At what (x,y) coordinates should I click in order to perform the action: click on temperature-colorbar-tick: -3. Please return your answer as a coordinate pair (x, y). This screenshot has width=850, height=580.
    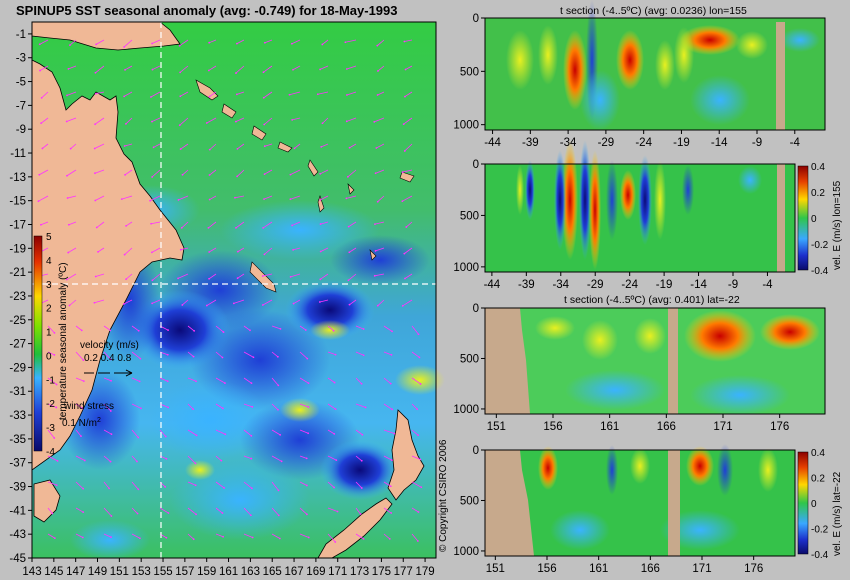
    Looking at the image, I should click on (50, 428).